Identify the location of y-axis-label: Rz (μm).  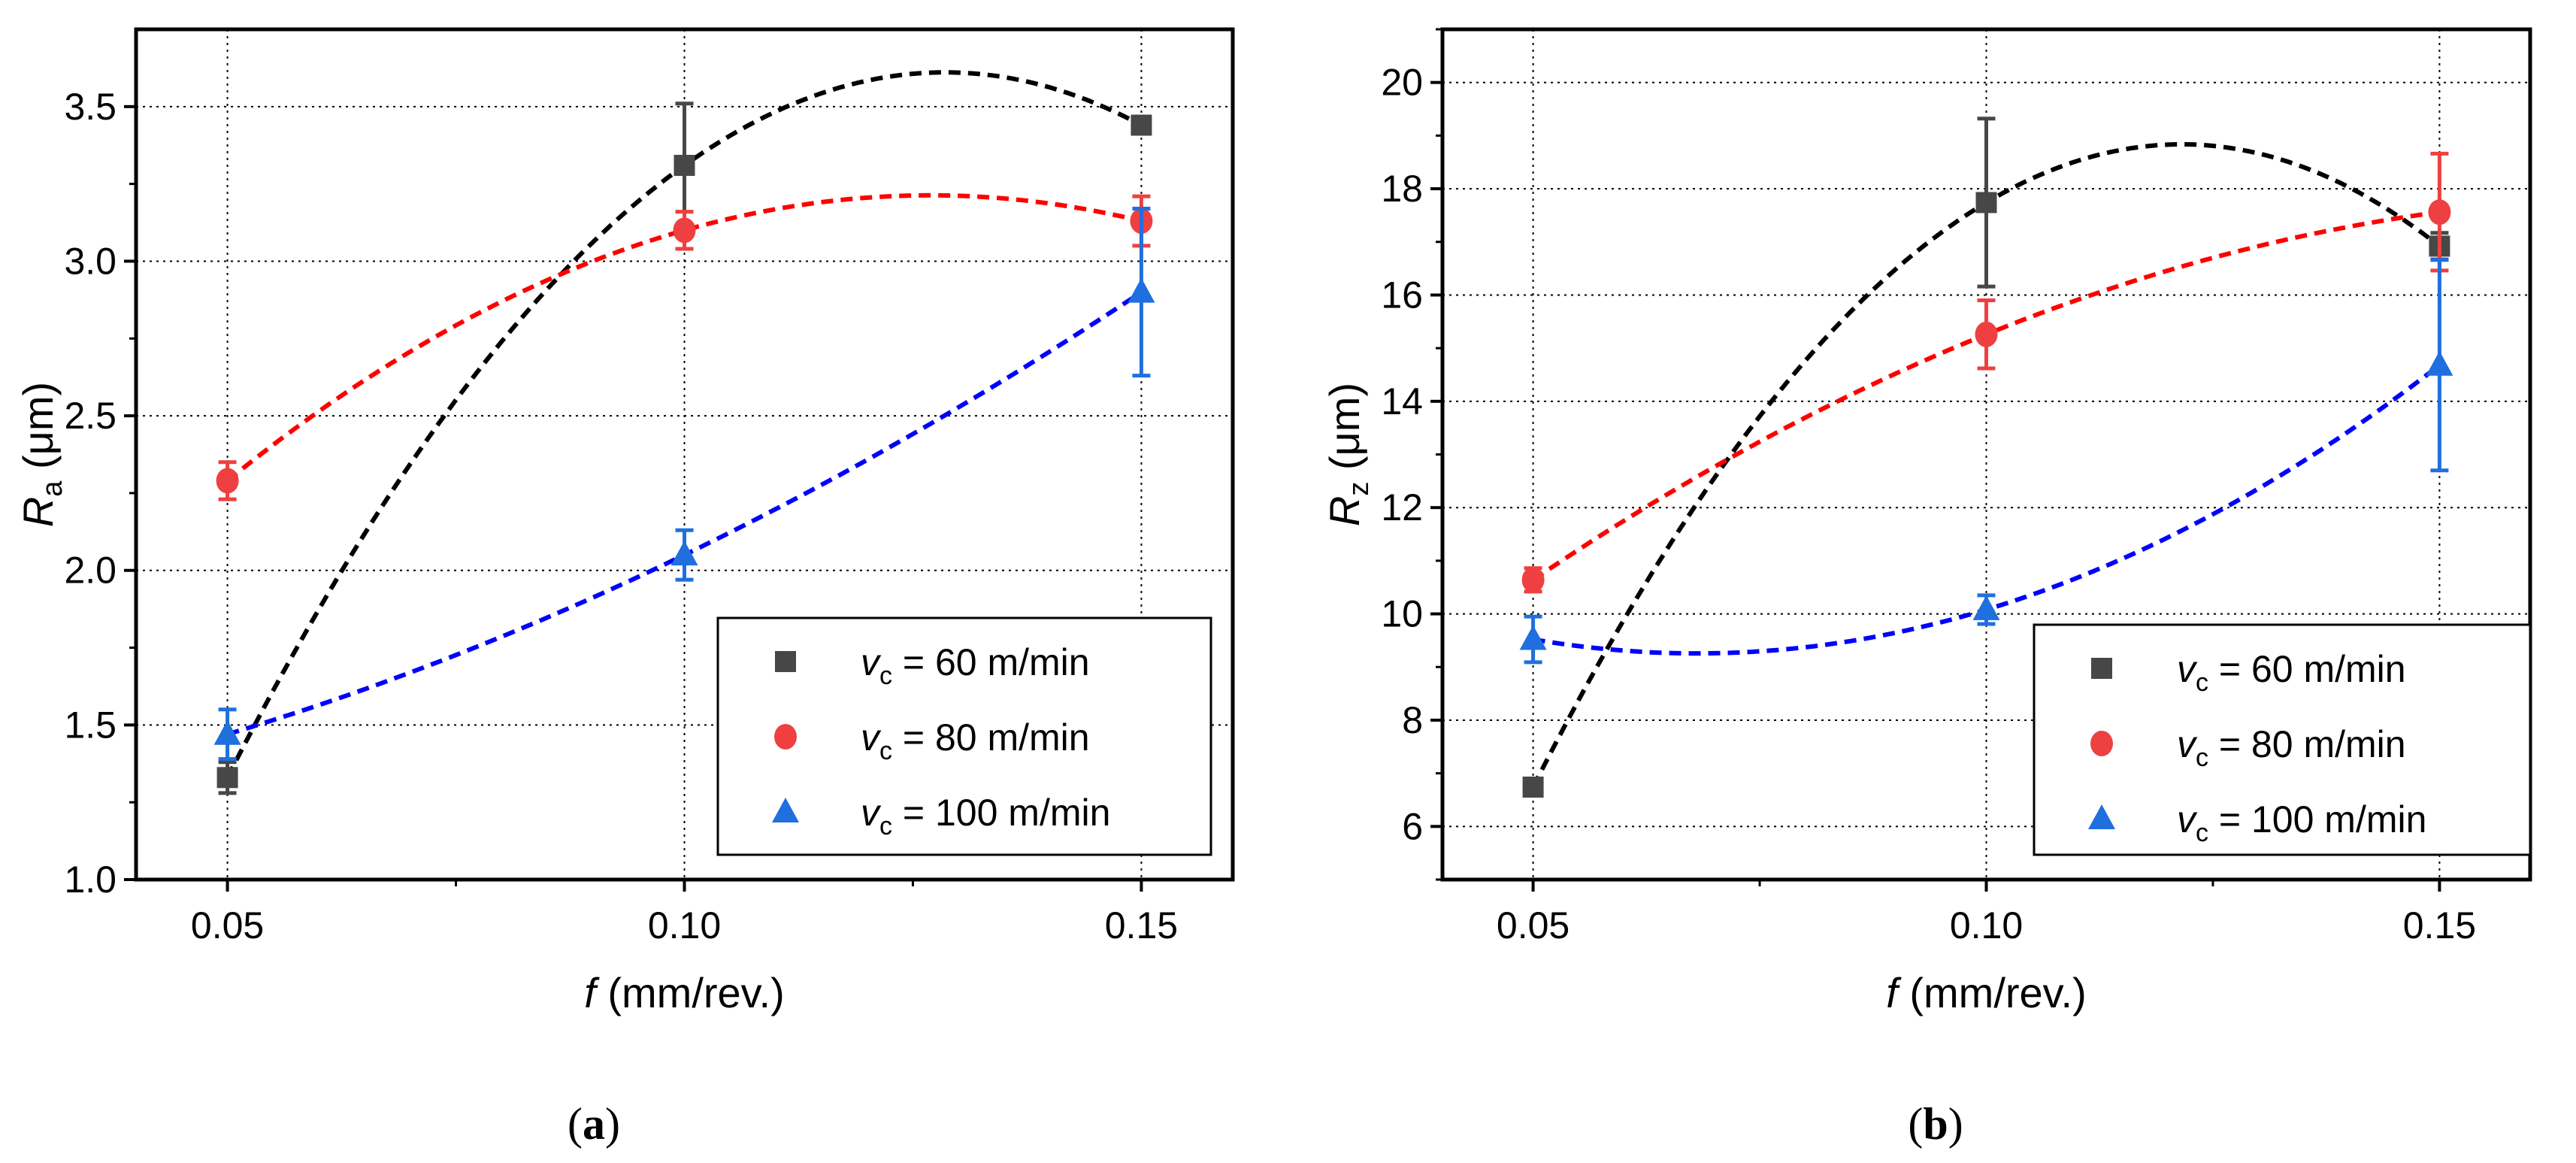
(1348, 454).